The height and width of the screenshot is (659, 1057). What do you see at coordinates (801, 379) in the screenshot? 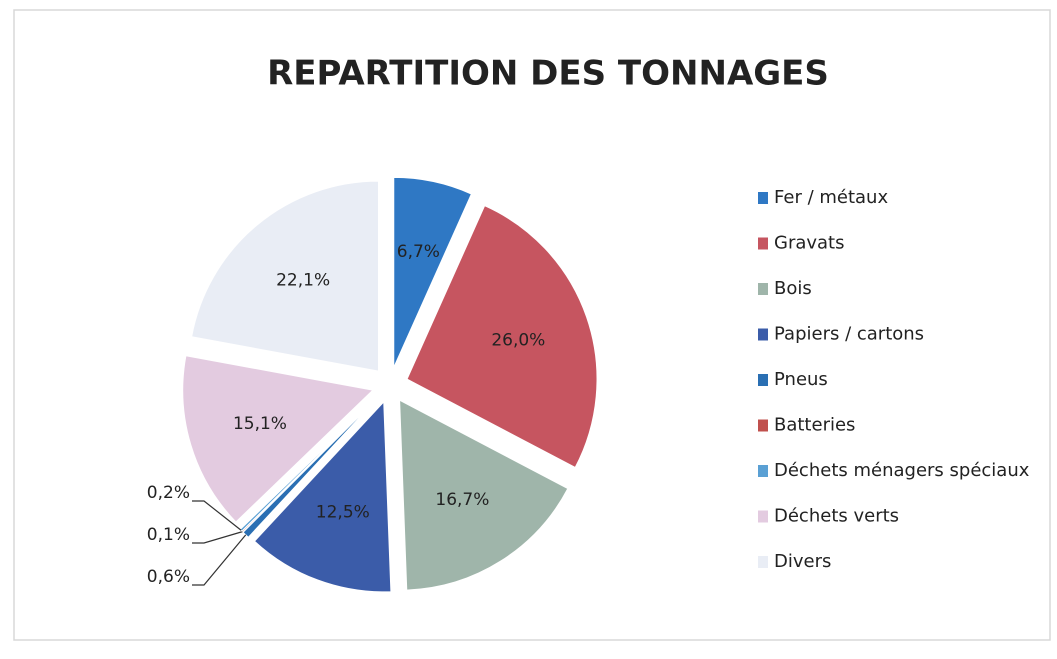
I see `legend-label: Pneus` at bounding box center [801, 379].